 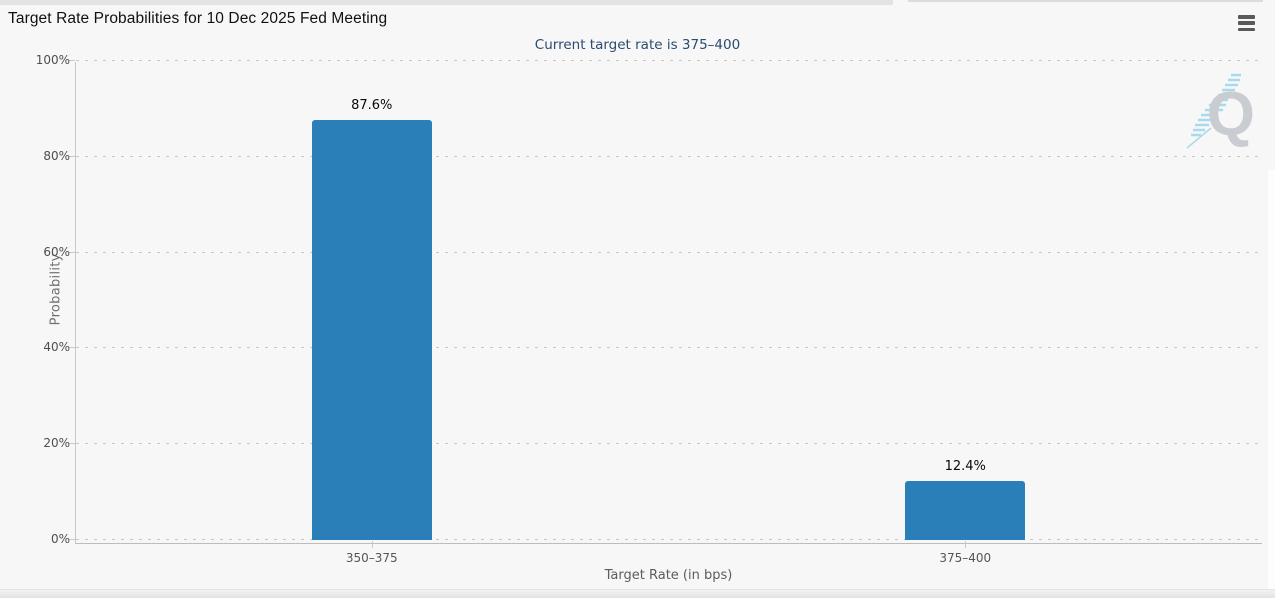 I want to click on probability-bar-350–375, so click(x=371, y=330).